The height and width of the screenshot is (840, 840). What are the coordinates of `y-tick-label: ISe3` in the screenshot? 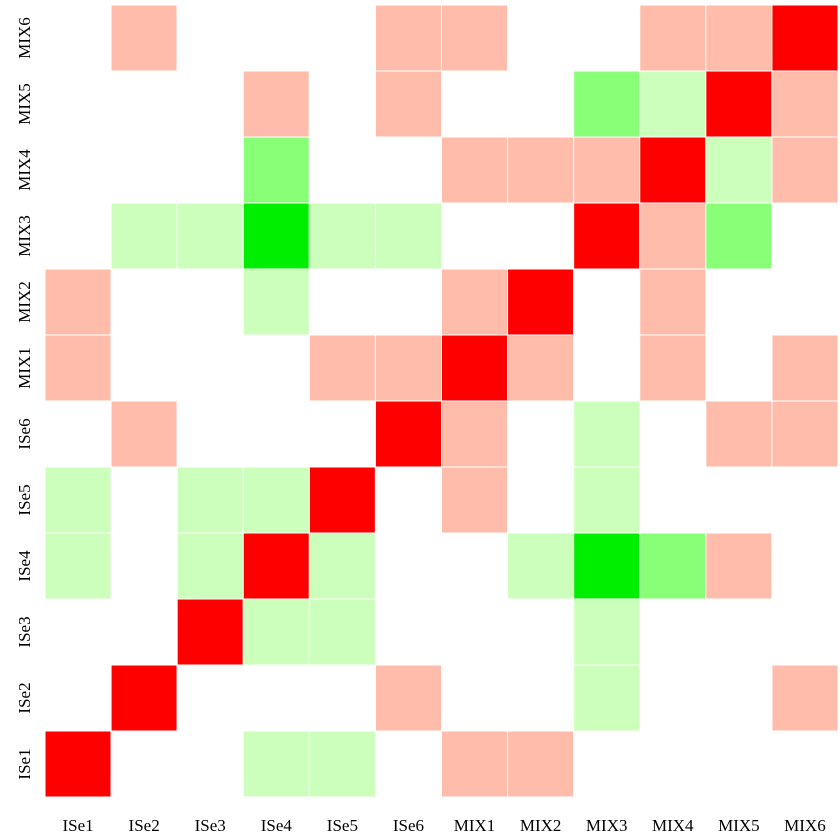 It's located at (24, 631).